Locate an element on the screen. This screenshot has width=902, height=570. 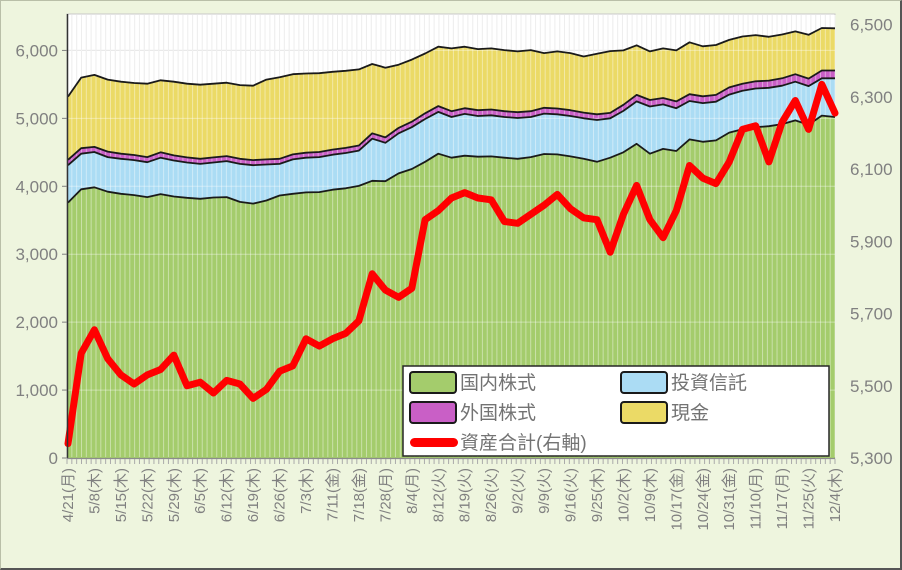
right-axis-labels: 5,300 5,500 5,700 5,900 6,100 6,300 6,500 is located at coordinates (871, 242).